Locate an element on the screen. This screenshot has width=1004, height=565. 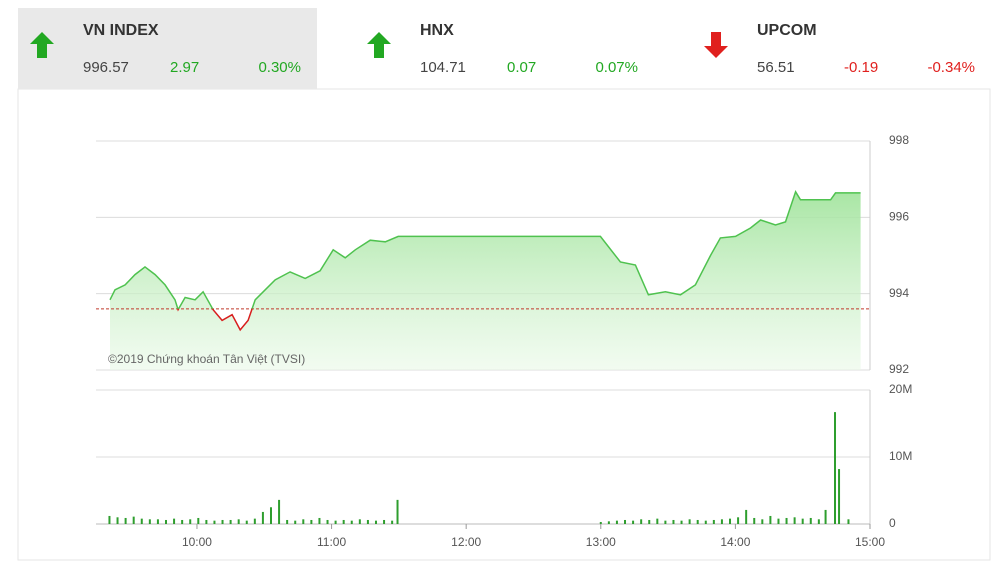
index-value: 104.71 is located at coordinates (443, 67).